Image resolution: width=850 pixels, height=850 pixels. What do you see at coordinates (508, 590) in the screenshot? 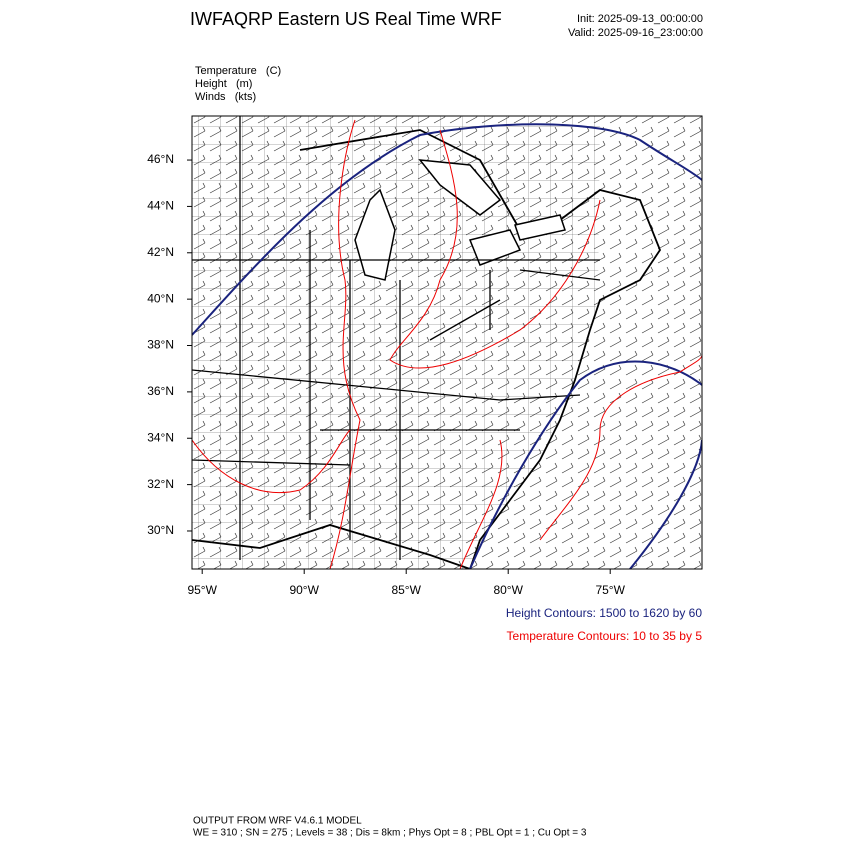
I see `x-tick-label: 80°W` at bounding box center [508, 590].